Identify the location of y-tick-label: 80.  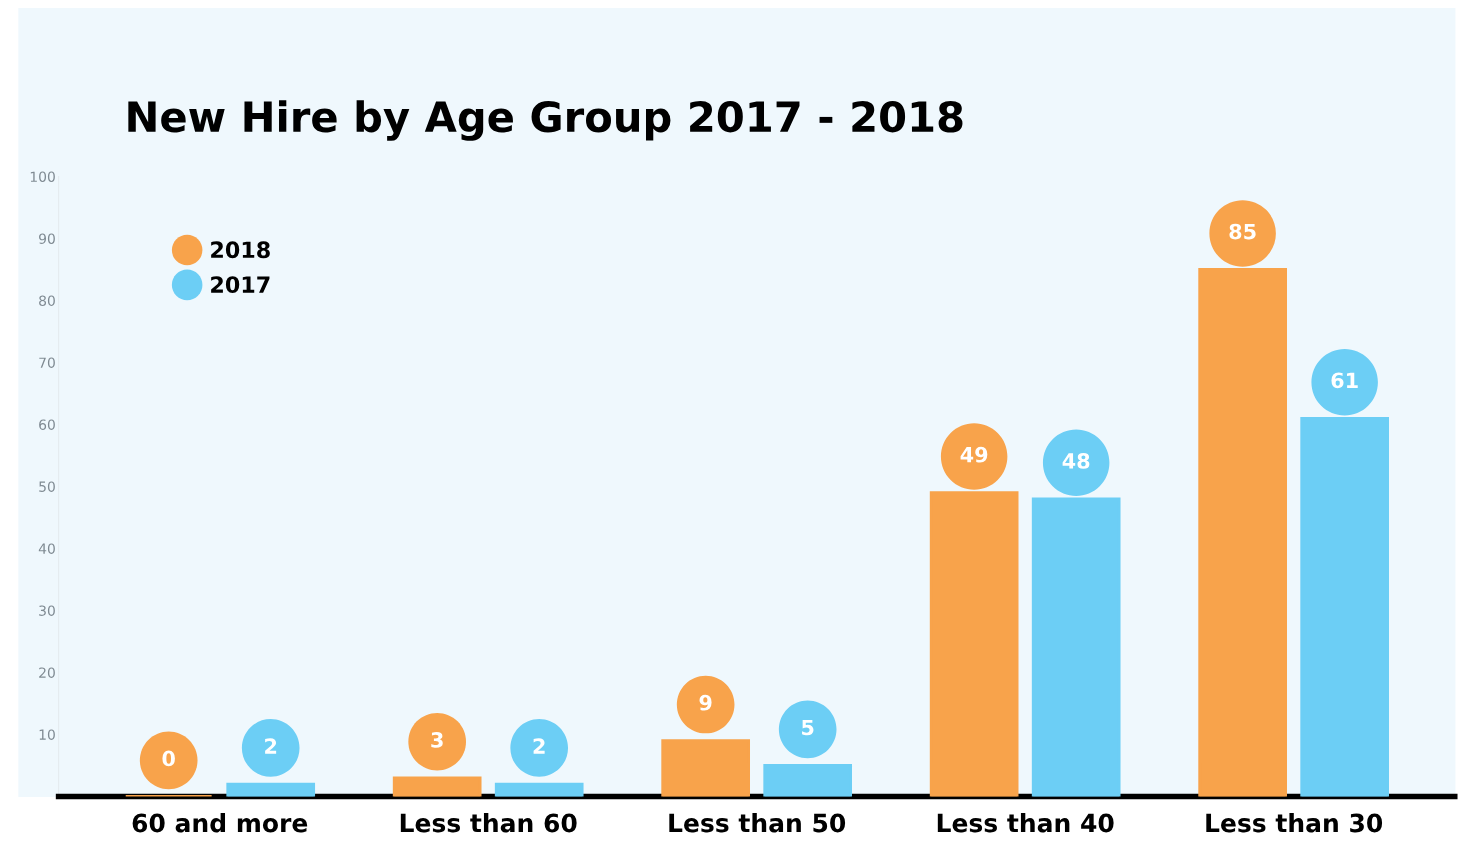
(47, 300).